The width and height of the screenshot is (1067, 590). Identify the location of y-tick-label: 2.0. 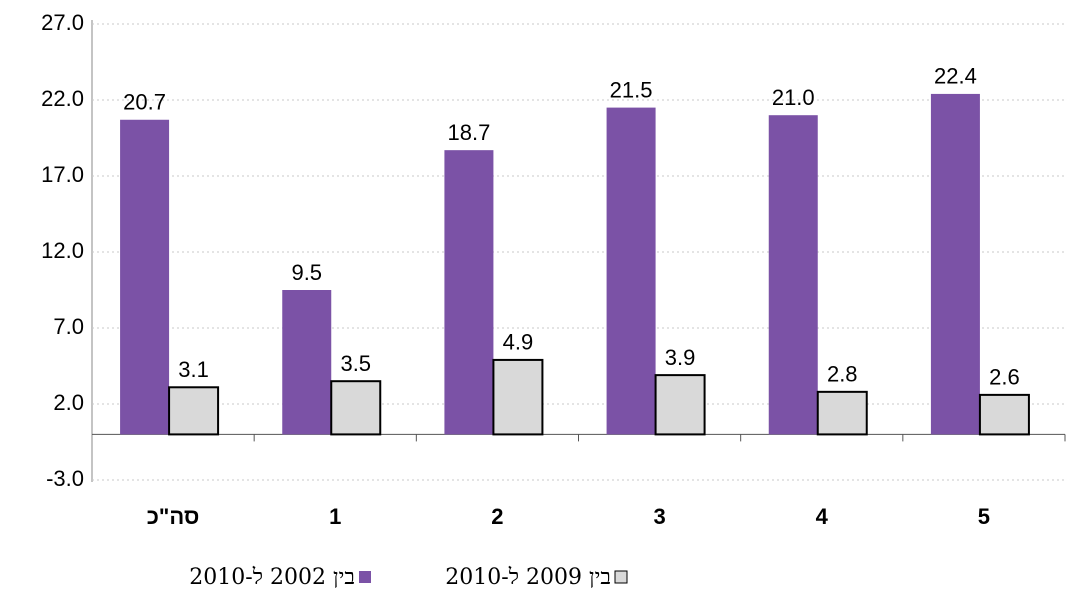
(68, 402).